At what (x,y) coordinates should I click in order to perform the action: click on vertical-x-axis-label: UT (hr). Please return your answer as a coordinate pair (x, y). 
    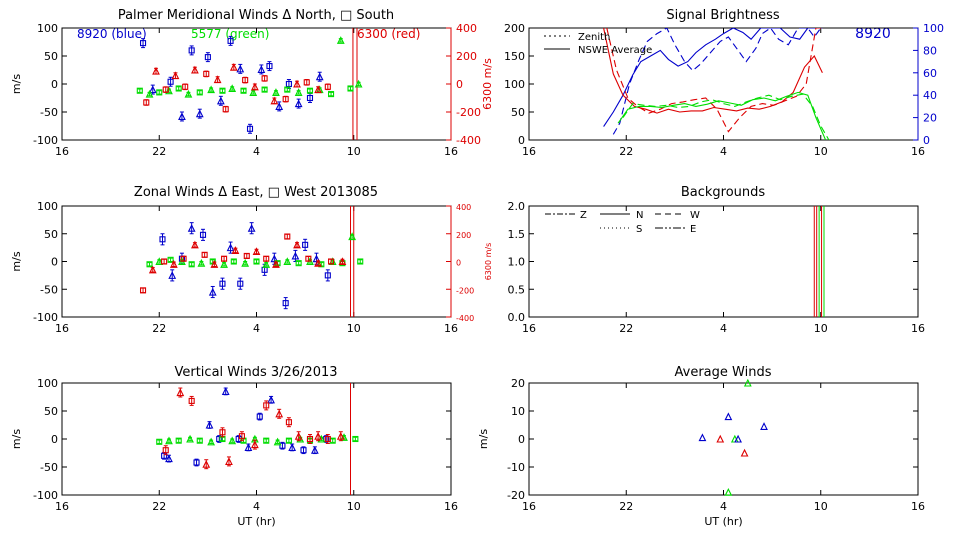
    Looking at the image, I should click on (256, 521).